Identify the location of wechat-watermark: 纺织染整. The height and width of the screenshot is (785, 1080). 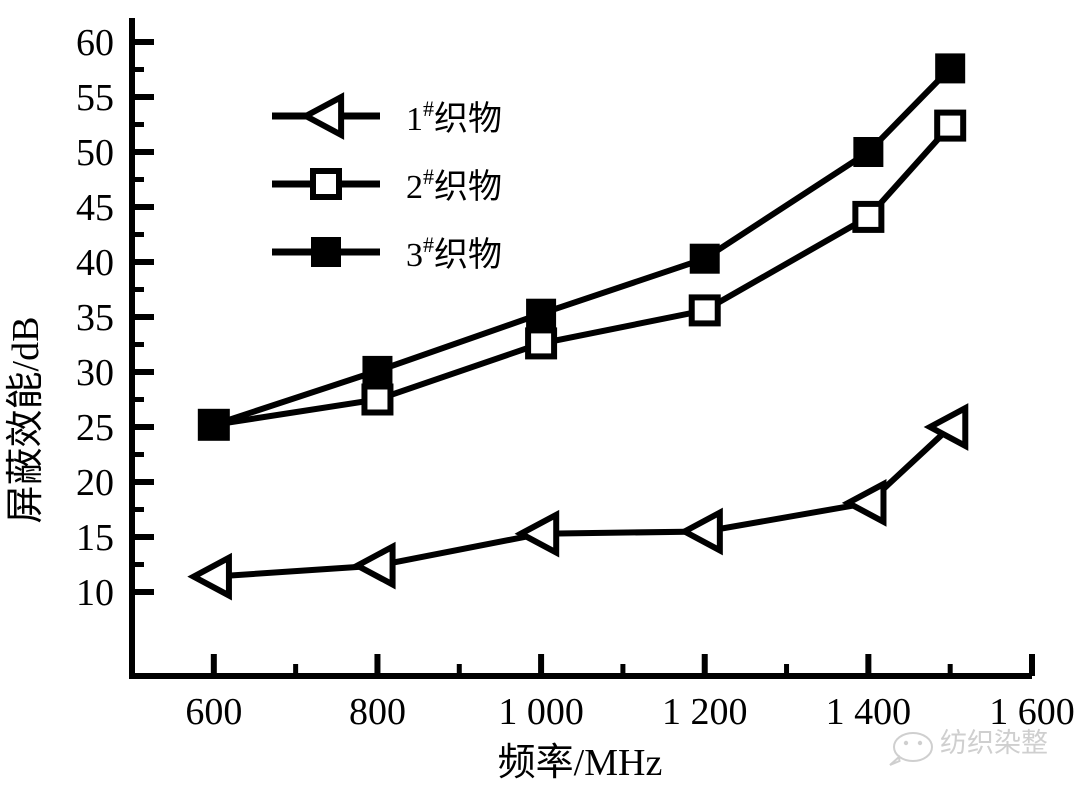
(968, 747).